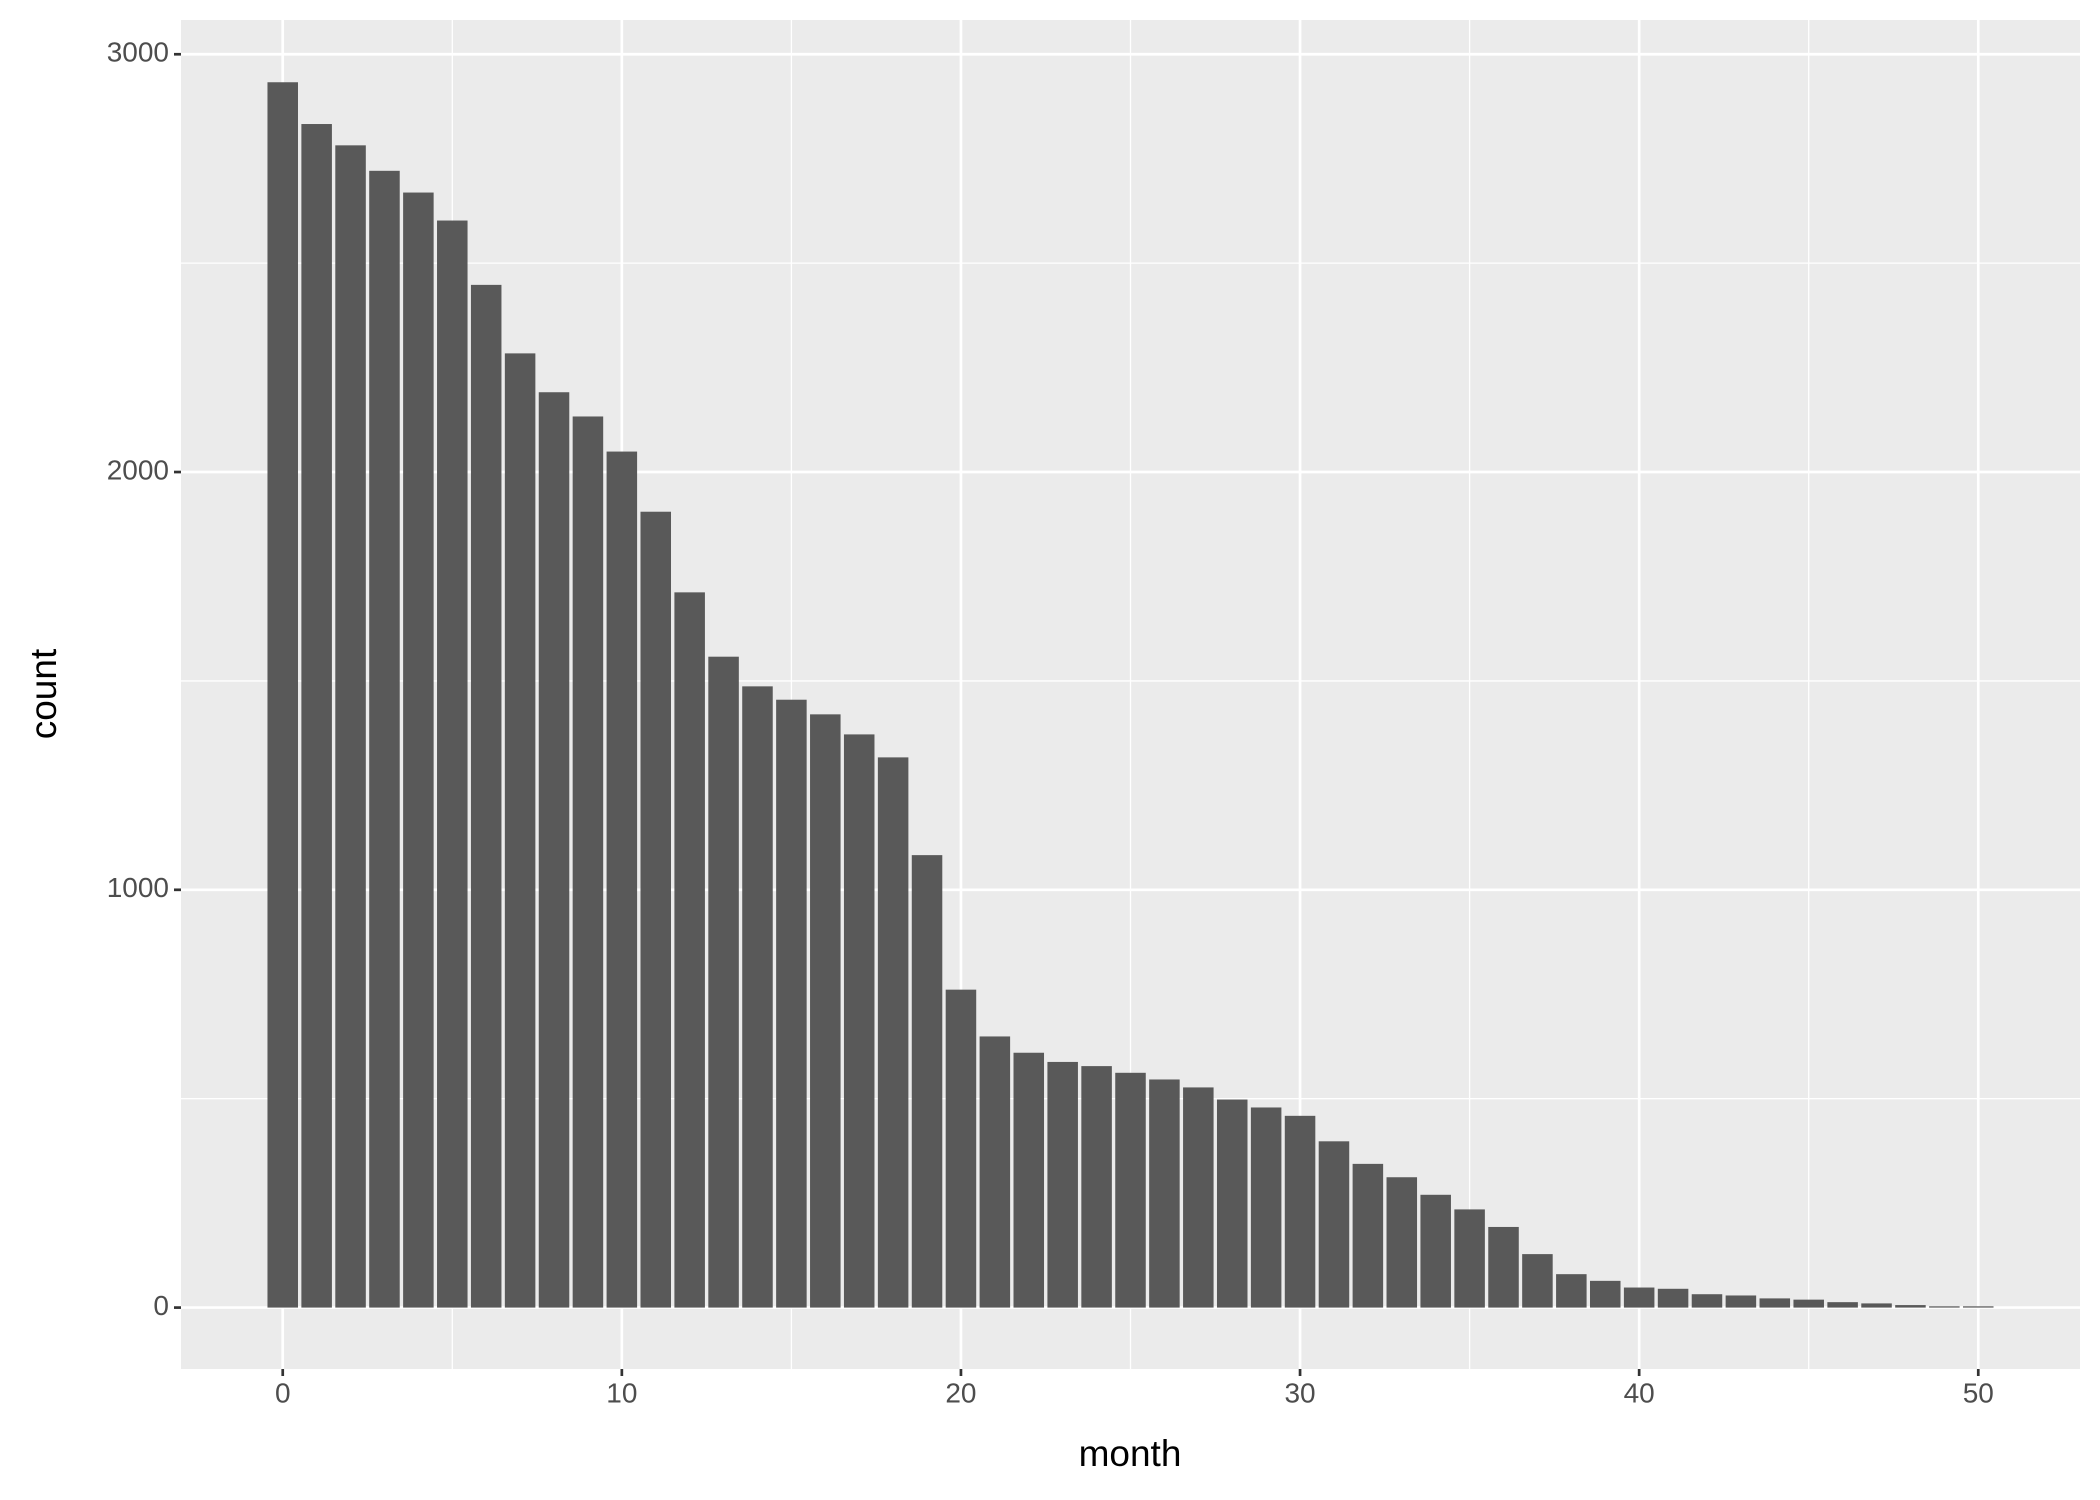  What do you see at coordinates (621, 1392) in the screenshot?
I see `x-tick-label: 10` at bounding box center [621, 1392].